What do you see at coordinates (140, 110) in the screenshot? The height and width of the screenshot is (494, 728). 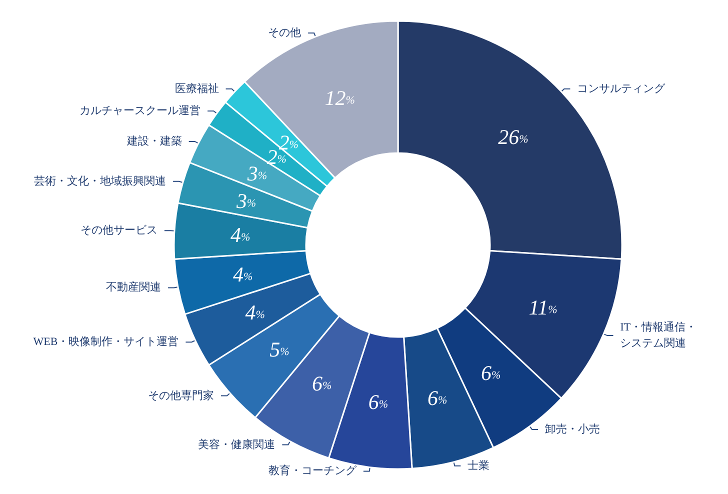 I see `slice-label: カルチャースクール運営` at bounding box center [140, 110].